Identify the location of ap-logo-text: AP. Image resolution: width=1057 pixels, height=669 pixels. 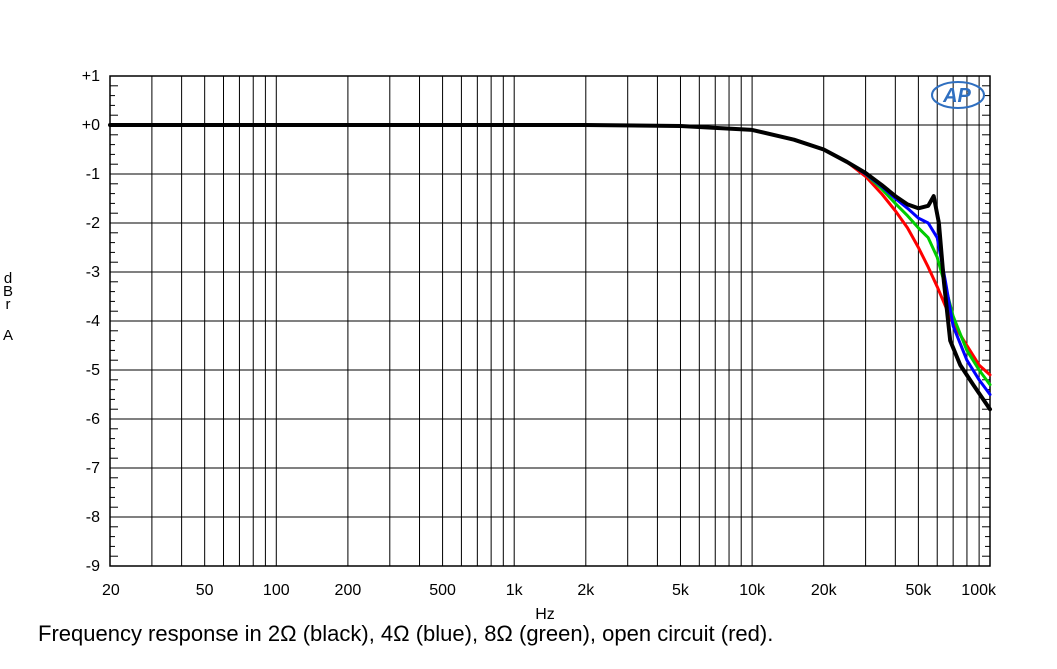
(956, 96).